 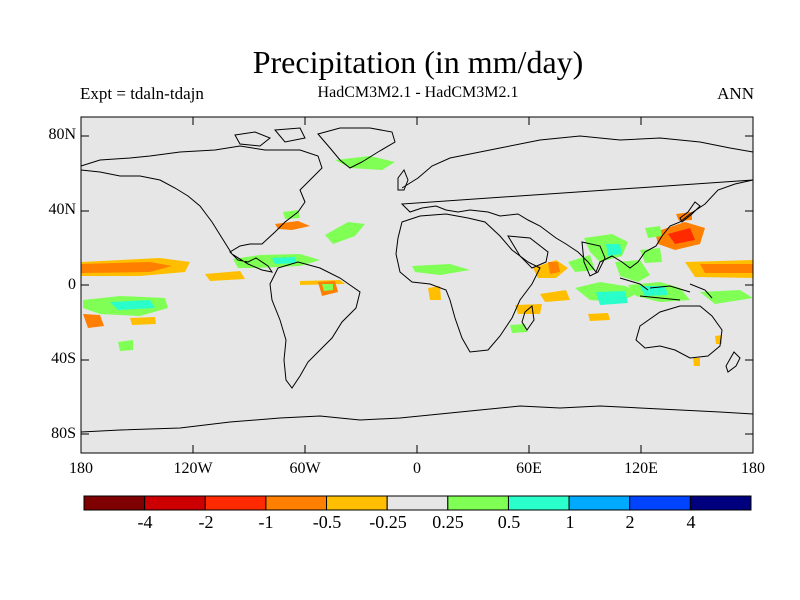 I want to click on coast-new-zealand, so click(x=733, y=362).